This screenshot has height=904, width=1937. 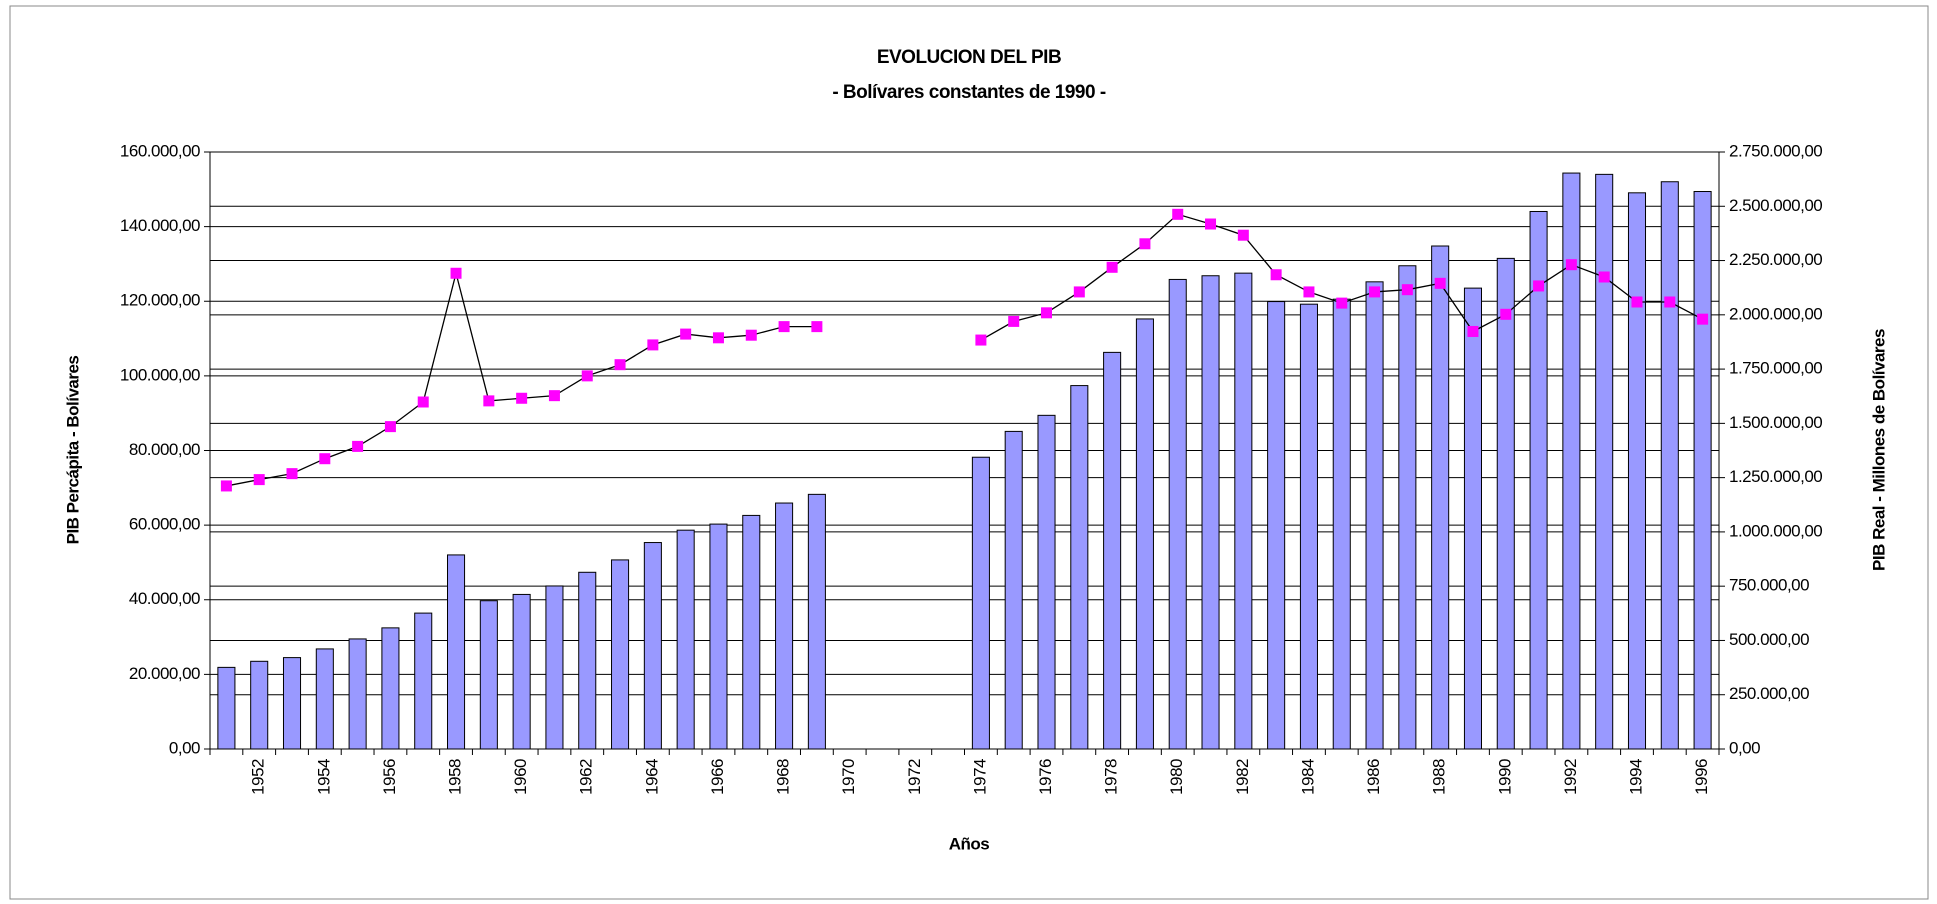 I want to click on y2-tick-label: 1.750.000,00, so click(x=1775, y=368).